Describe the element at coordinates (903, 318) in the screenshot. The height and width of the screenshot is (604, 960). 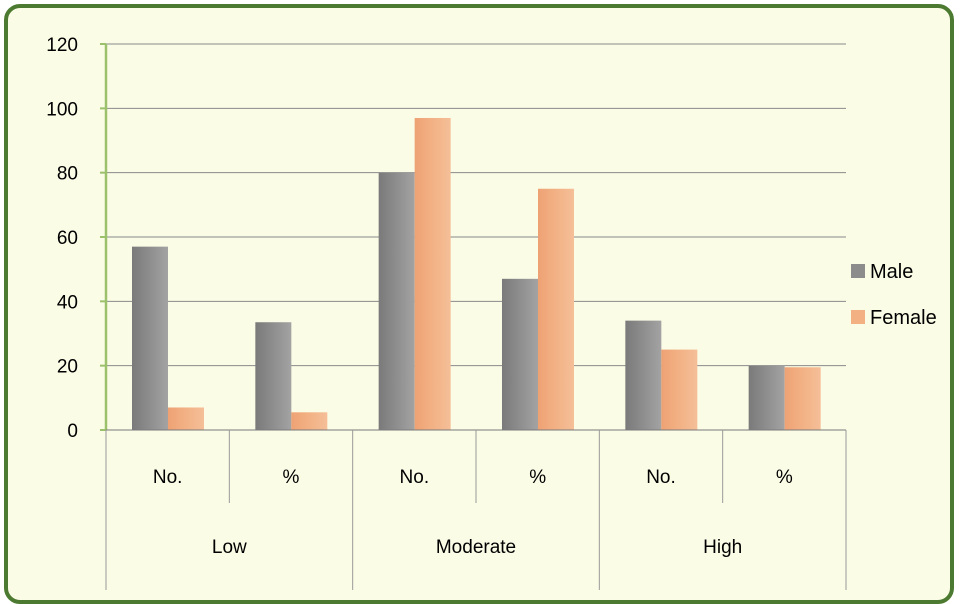
I see `legend-label: Female` at that location.